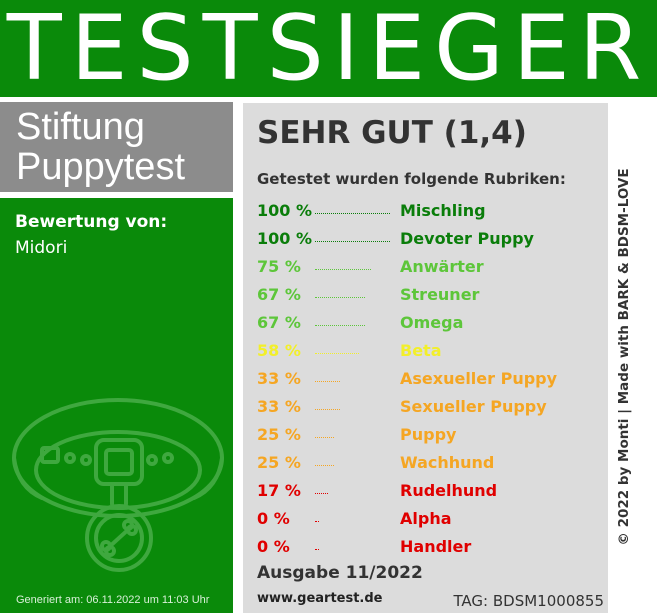  I want to click on brand-block: Stiftung Puppytest, so click(116, 147).